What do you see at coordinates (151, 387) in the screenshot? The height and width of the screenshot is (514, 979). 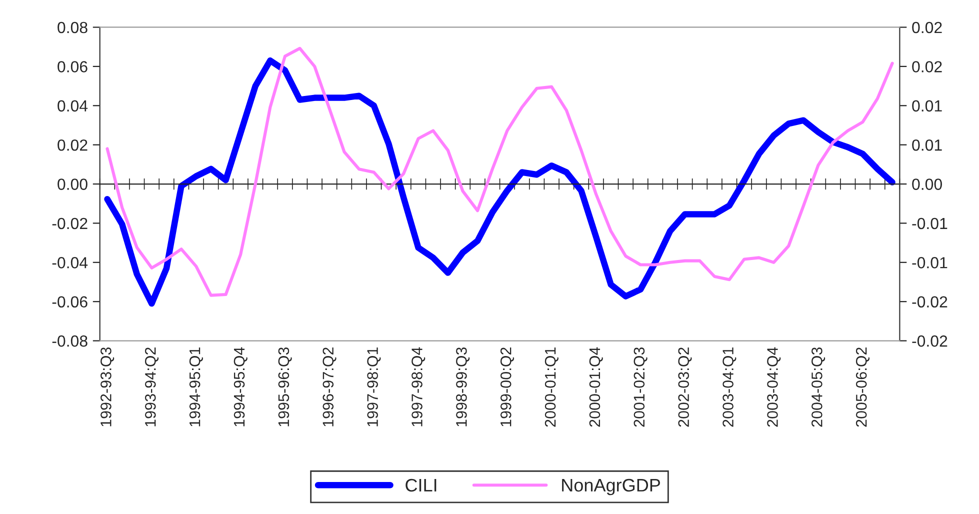 I see `x-tick-label: 1993-94:Q2` at bounding box center [151, 387].